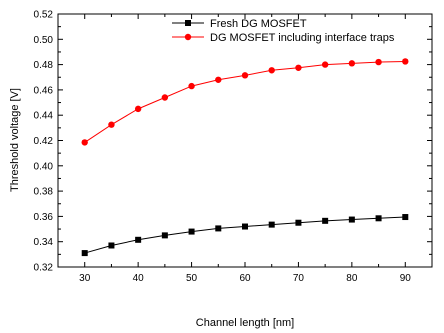 Image resolution: width=444 pixels, height=333 pixels. Describe the element at coordinates (44, 116) in the screenshot. I see `y-tick-label: 0.44` at that location.